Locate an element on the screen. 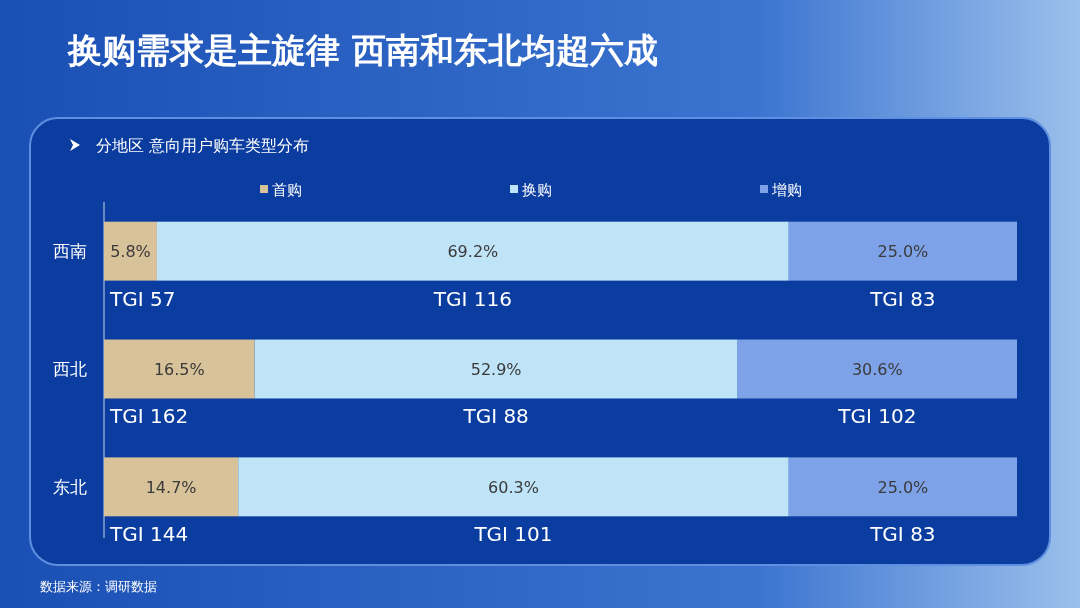 The height and width of the screenshot is (608, 1080). data-label: 60.3% is located at coordinates (513, 487).